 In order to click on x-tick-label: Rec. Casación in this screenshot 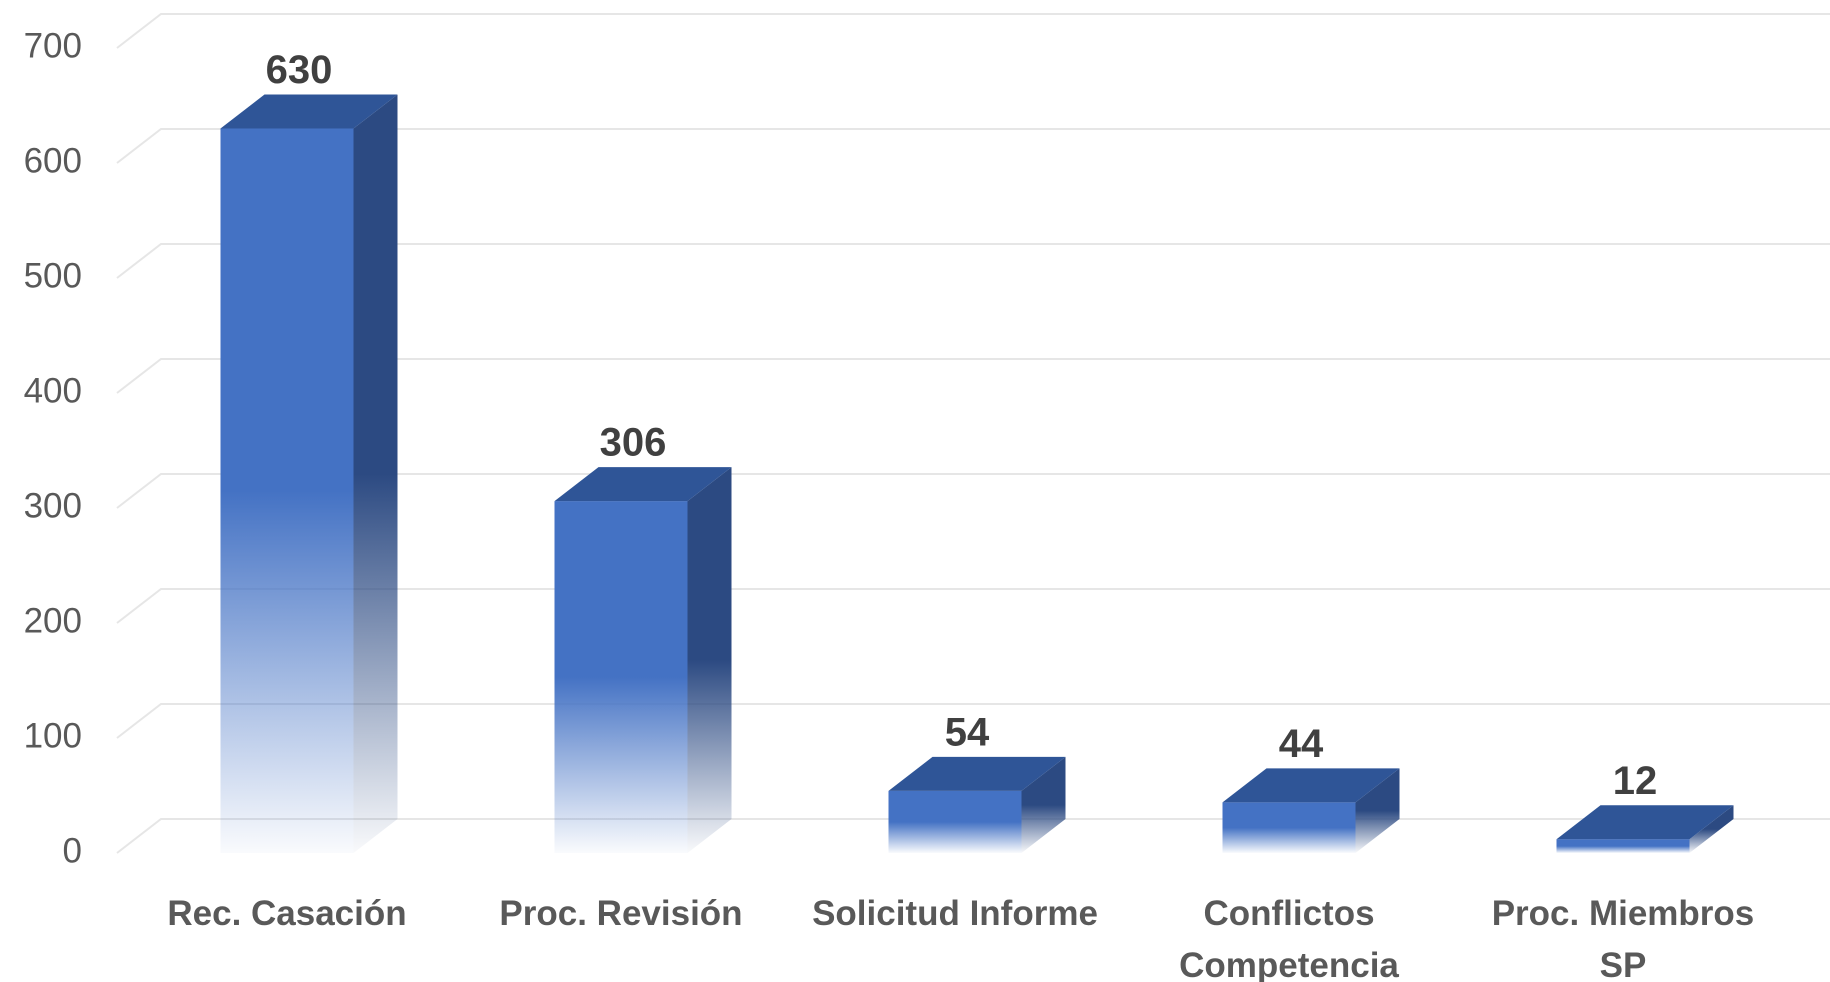, I will do `click(287, 913)`.